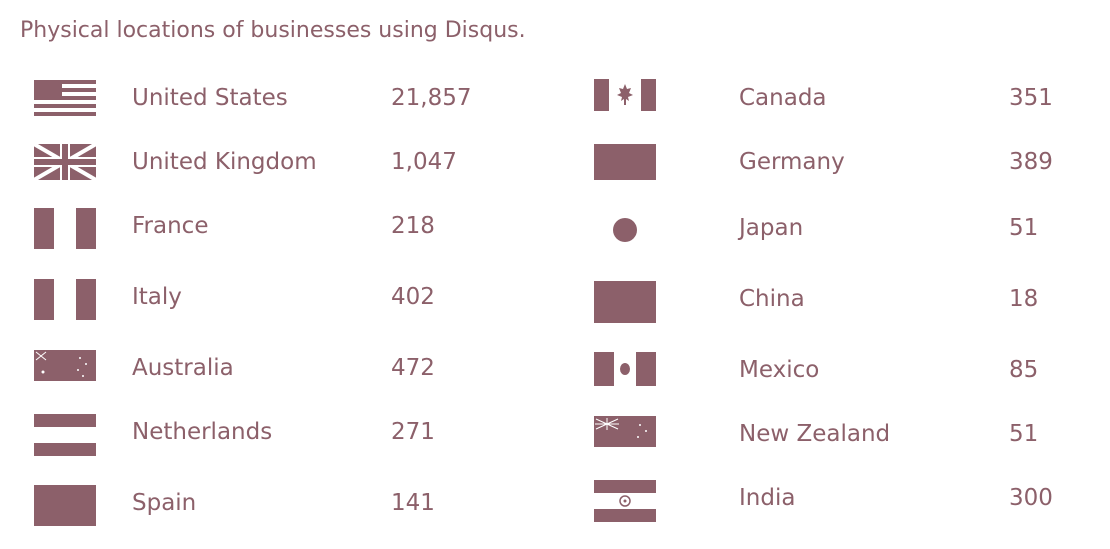 This screenshot has height=549, width=1110. I want to click on list-item: United States 21,857, so click(274, 100).